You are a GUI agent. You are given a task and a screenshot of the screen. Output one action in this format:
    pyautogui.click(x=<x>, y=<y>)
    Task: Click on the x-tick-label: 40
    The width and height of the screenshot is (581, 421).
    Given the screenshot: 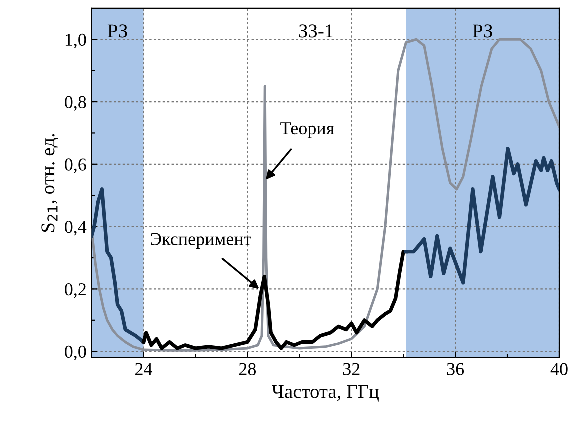 What is the action you would take?
    pyautogui.click(x=559, y=369)
    